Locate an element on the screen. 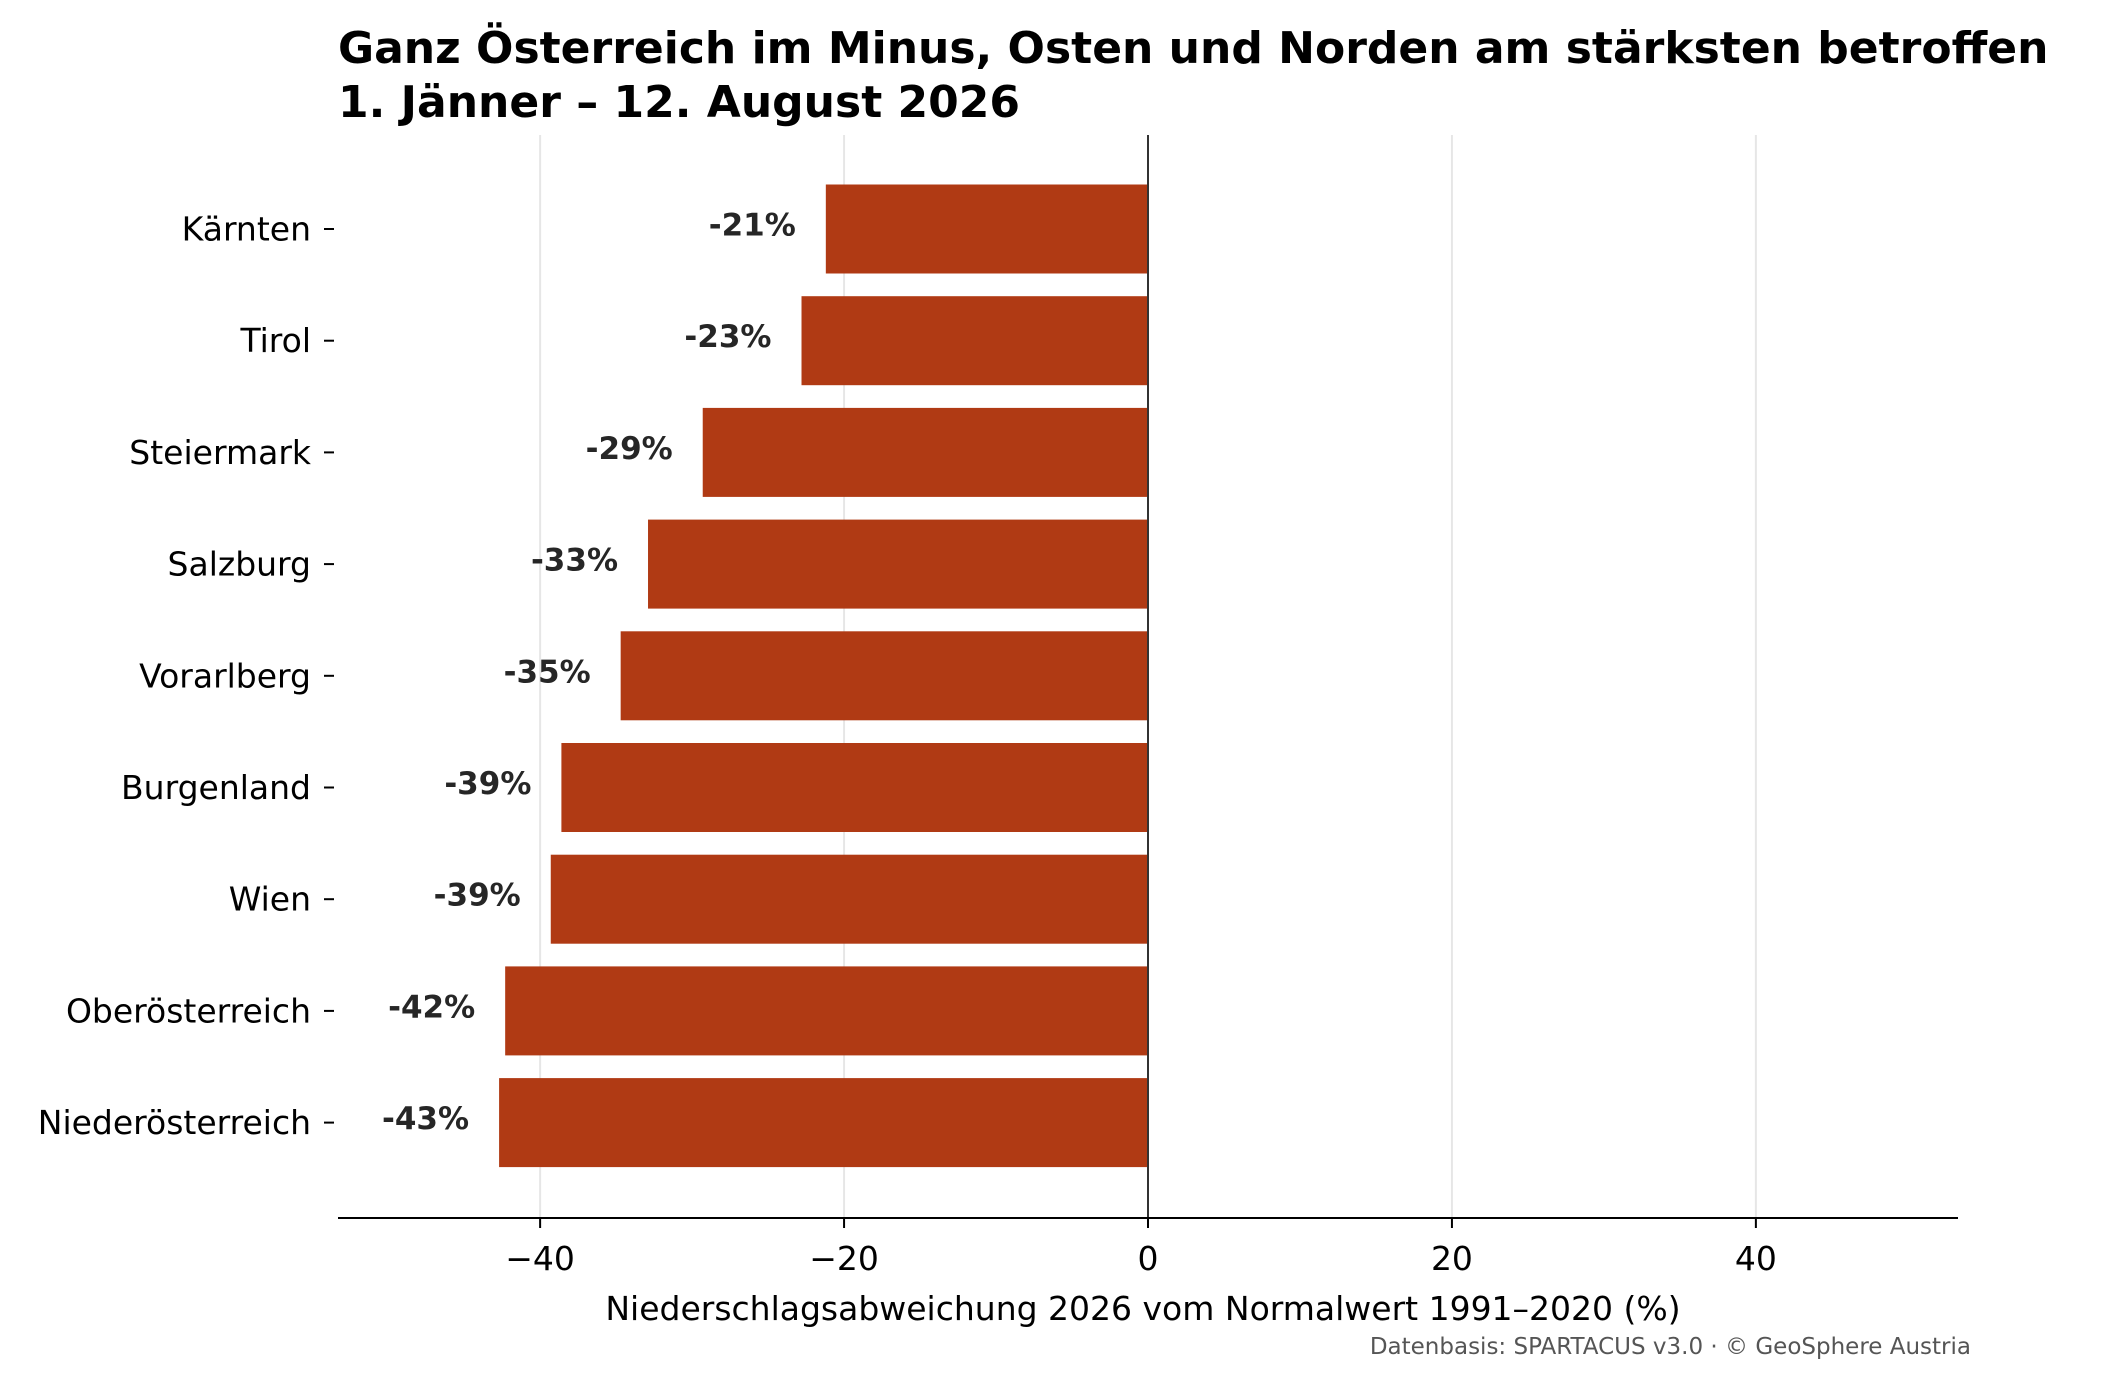  chart-subtitle: 1. Jänner – 12. August 2026 is located at coordinates (679, 102).